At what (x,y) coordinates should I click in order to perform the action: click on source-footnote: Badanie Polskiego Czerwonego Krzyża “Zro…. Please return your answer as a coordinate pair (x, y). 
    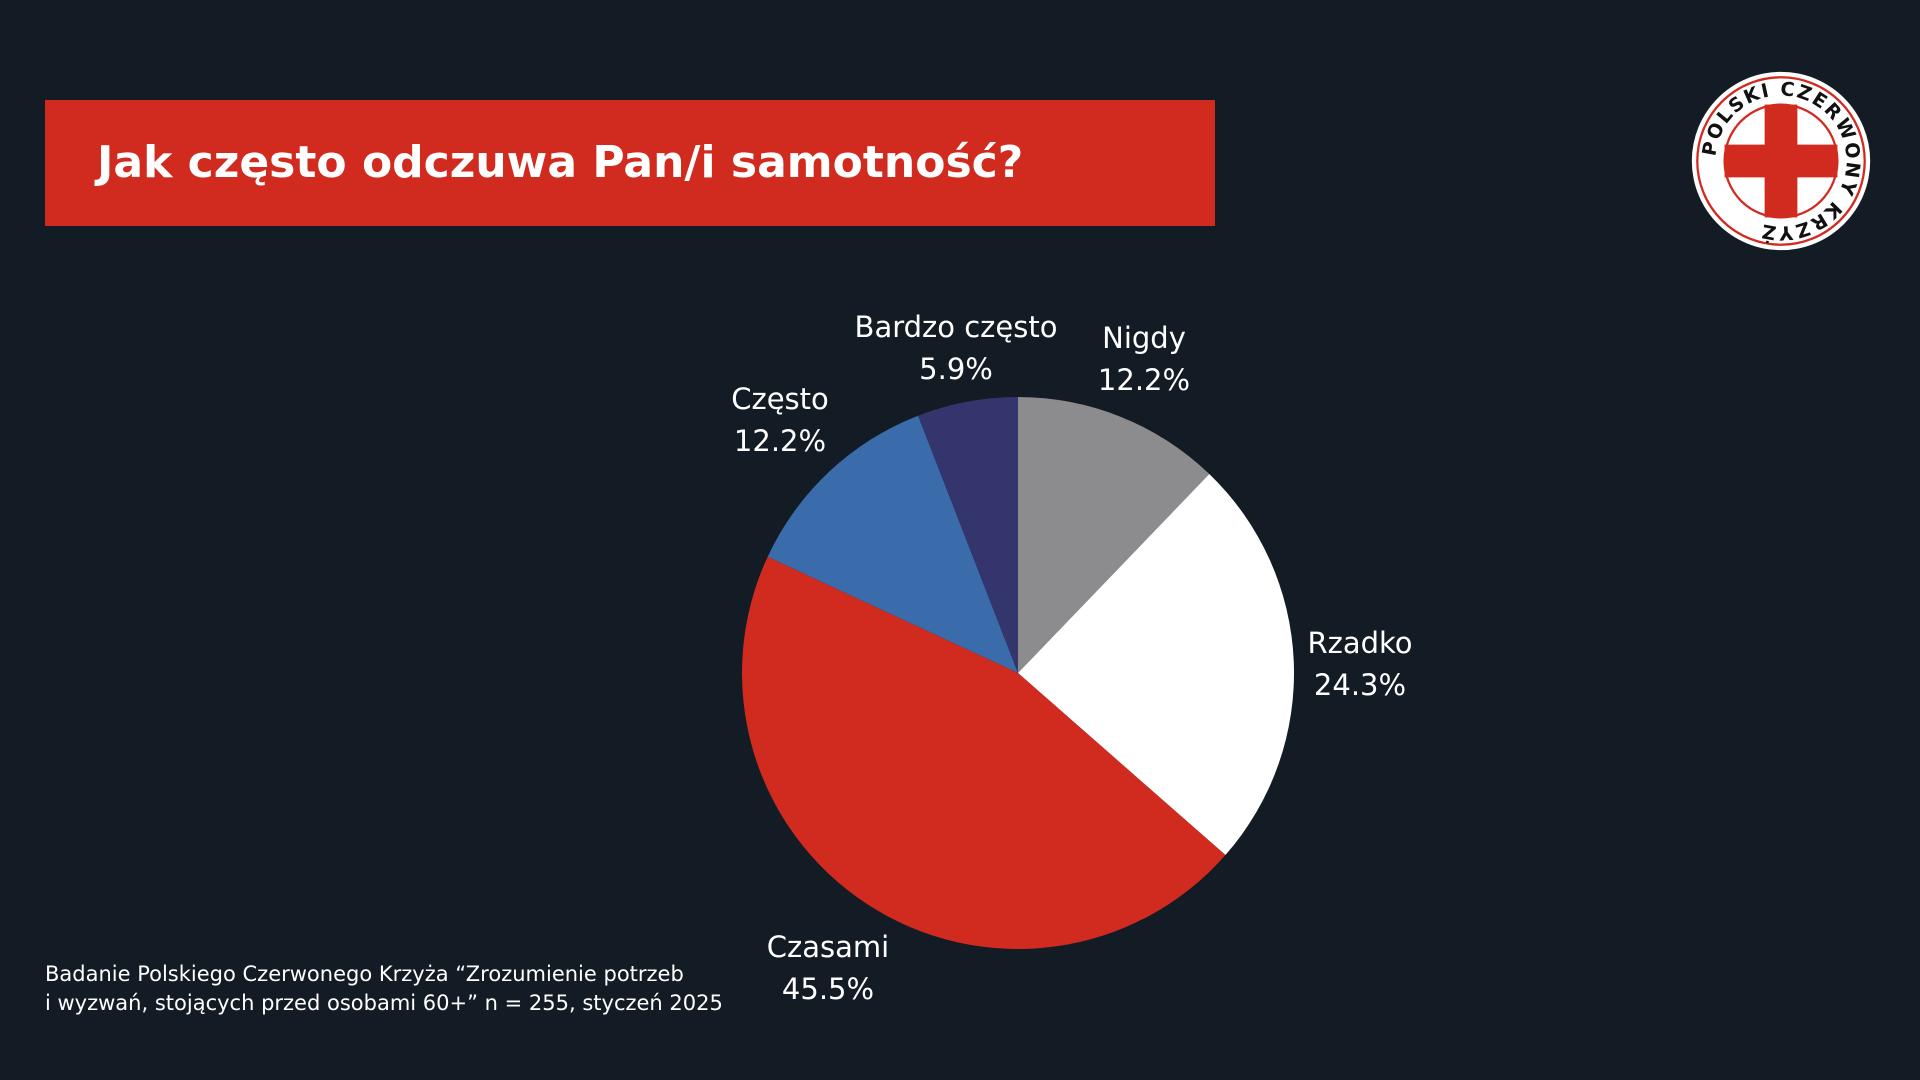
    Looking at the image, I should click on (384, 989).